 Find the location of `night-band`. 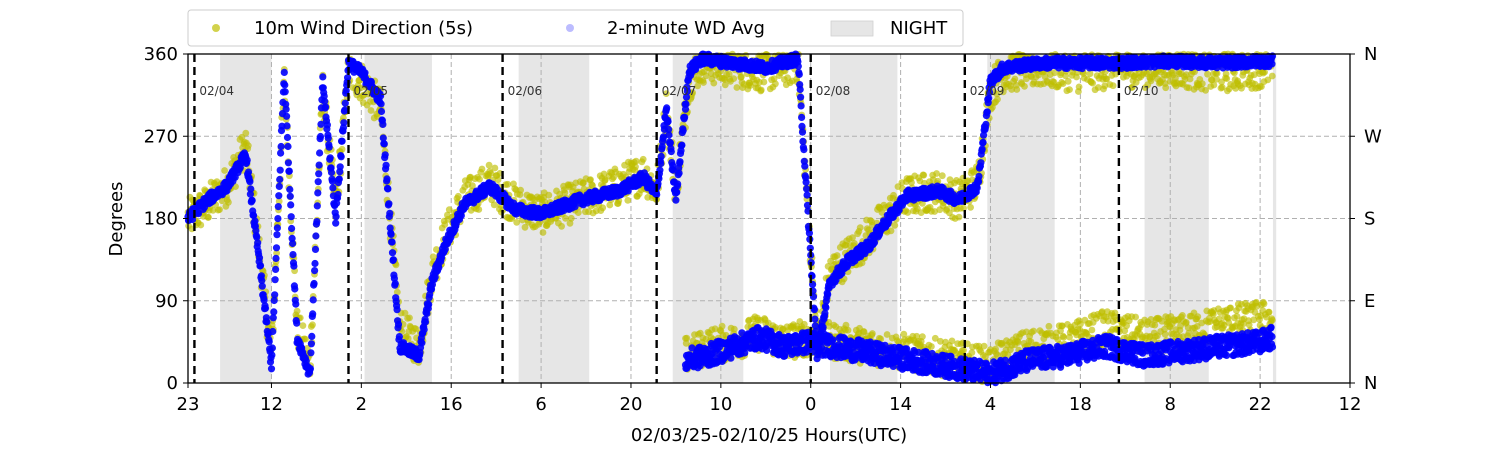

night-band is located at coordinates (1274, 218).